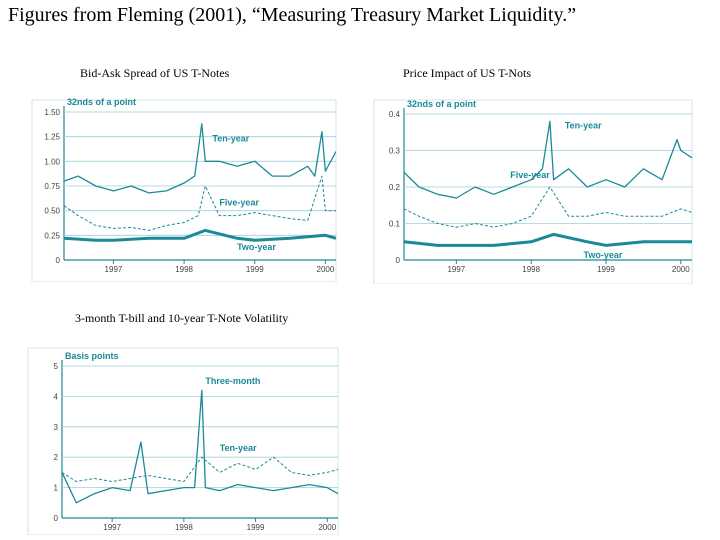 This screenshot has height=540, width=720. Describe the element at coordinates (52, 235) in the screenshot. I see `chart0-y-tick-label: 0.25` at that location.